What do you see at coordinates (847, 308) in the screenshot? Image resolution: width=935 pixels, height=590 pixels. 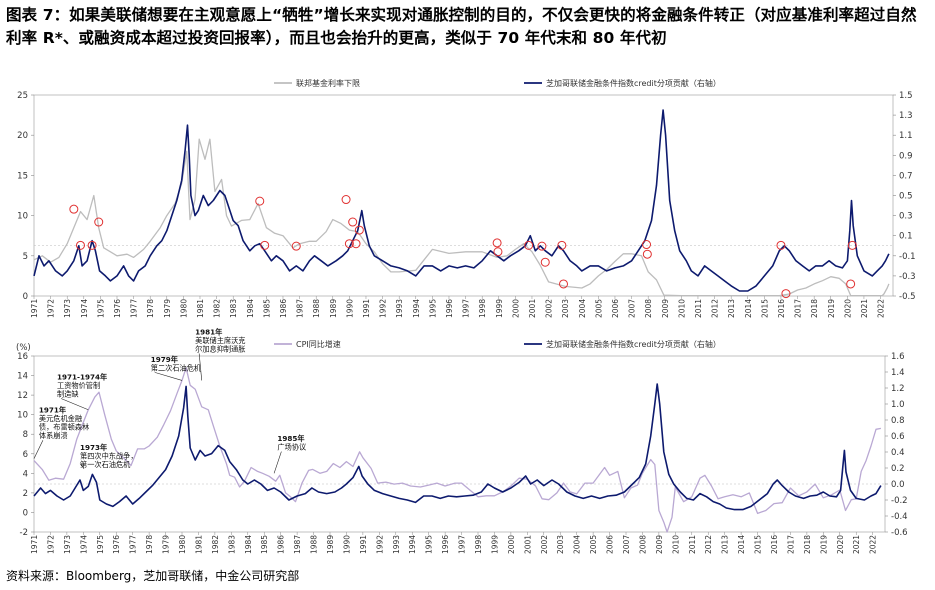 I see `top-x-tick-label: 2020` at bounding box center [847, 308].